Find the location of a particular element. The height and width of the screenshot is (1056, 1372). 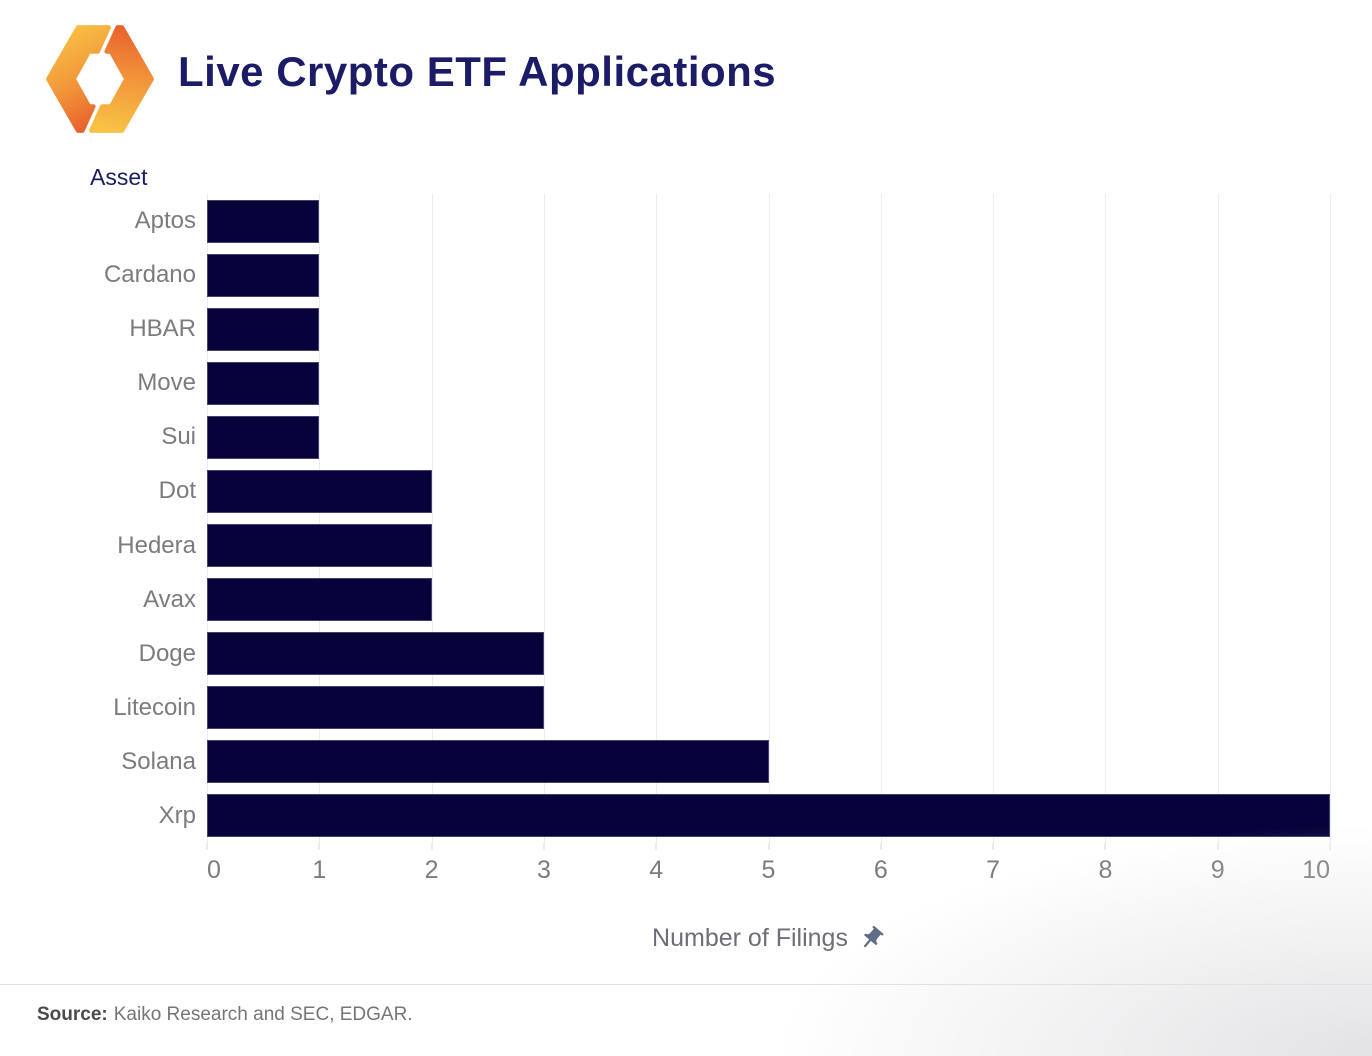

x-axis-ticklabels: 0 1 2 3 4 5 6 7 8 9 10 is located at coordinates (768, 873).